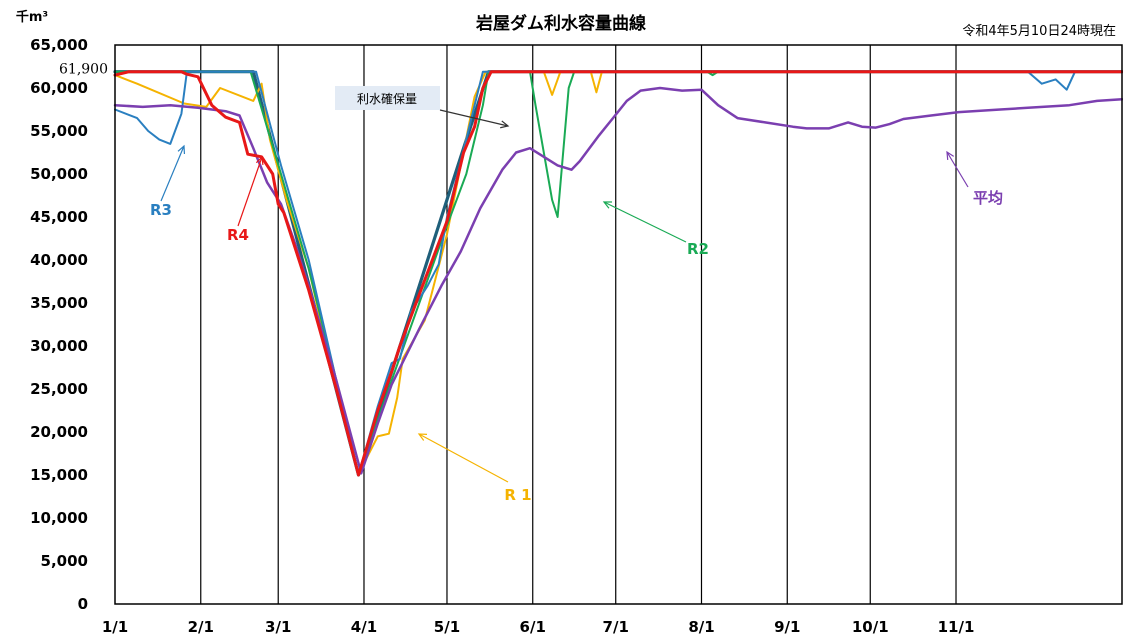  Describe the element at coordinates (607, 205) in the screenshot. I see `label-4-arrowhead` at that location.